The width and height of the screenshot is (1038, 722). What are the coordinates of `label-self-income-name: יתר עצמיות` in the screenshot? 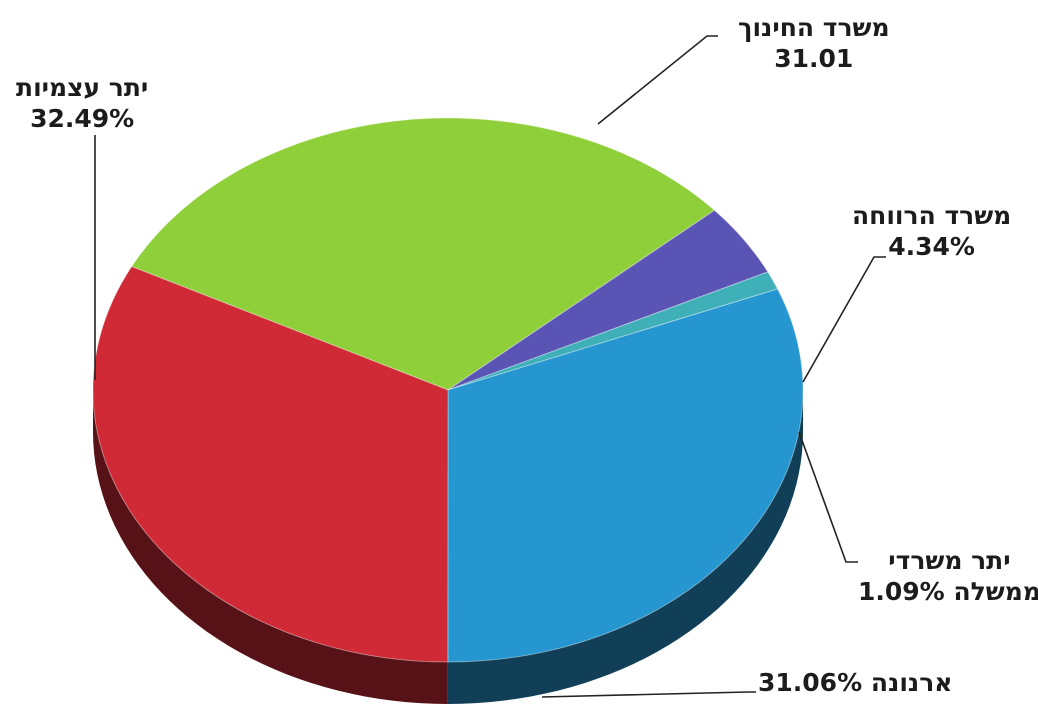 It's located at (82, 87).